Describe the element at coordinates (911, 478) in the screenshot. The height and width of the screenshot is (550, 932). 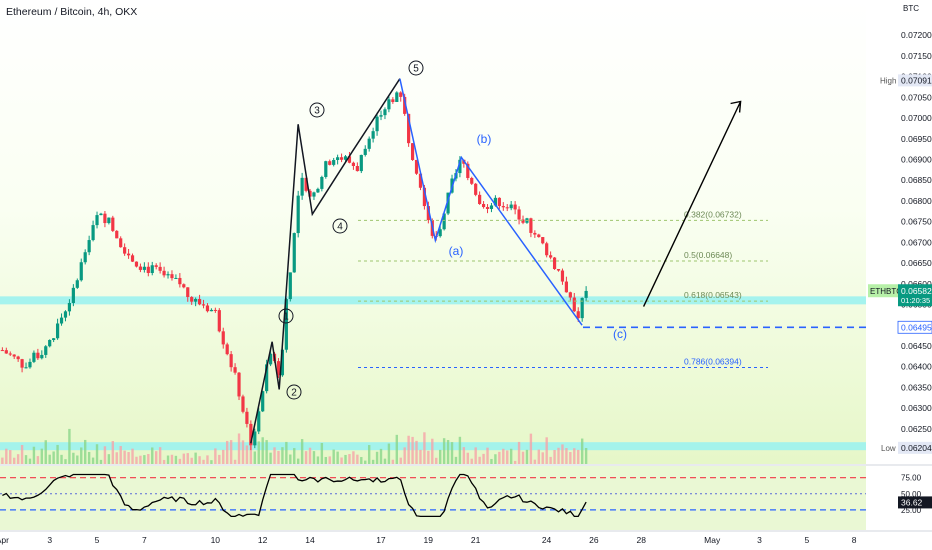
I see `rsi-tick-label: 75.00` at that location.